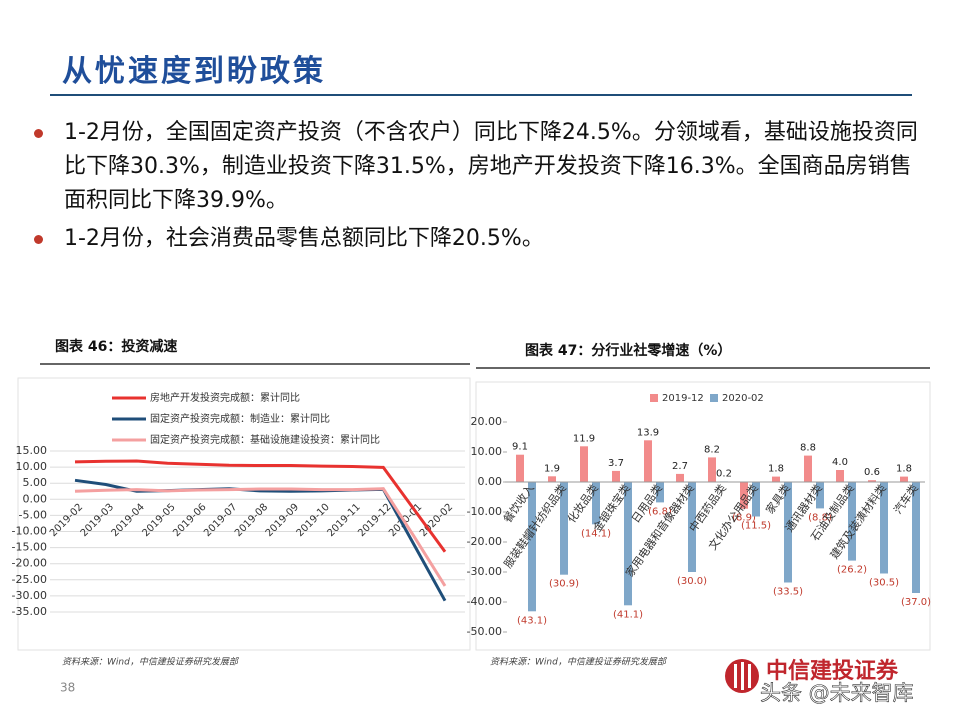 Image resolution: width=960 pixels, height=720 pixels. What do you see at coordinates (520, 447) in the screenshot?
I see `data-label: 9.1` at bounding box center [520, 447].